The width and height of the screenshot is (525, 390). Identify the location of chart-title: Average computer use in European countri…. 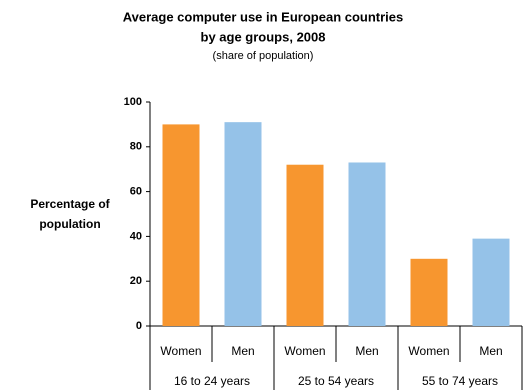
(263, 16).